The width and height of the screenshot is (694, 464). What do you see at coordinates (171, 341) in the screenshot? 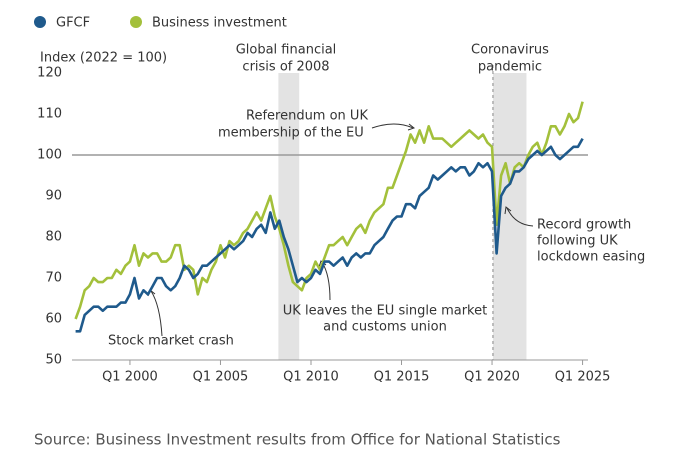
I see `annotation: Stock market crash` at bounding box center [171, 341].